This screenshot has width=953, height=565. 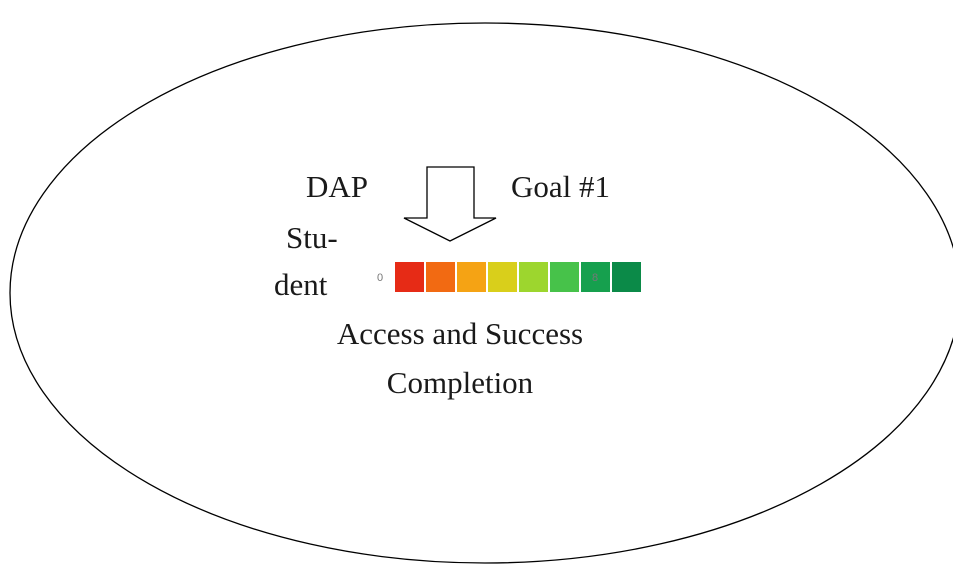 I want to click on down-arrow-icon, so click(x=450, y=204).